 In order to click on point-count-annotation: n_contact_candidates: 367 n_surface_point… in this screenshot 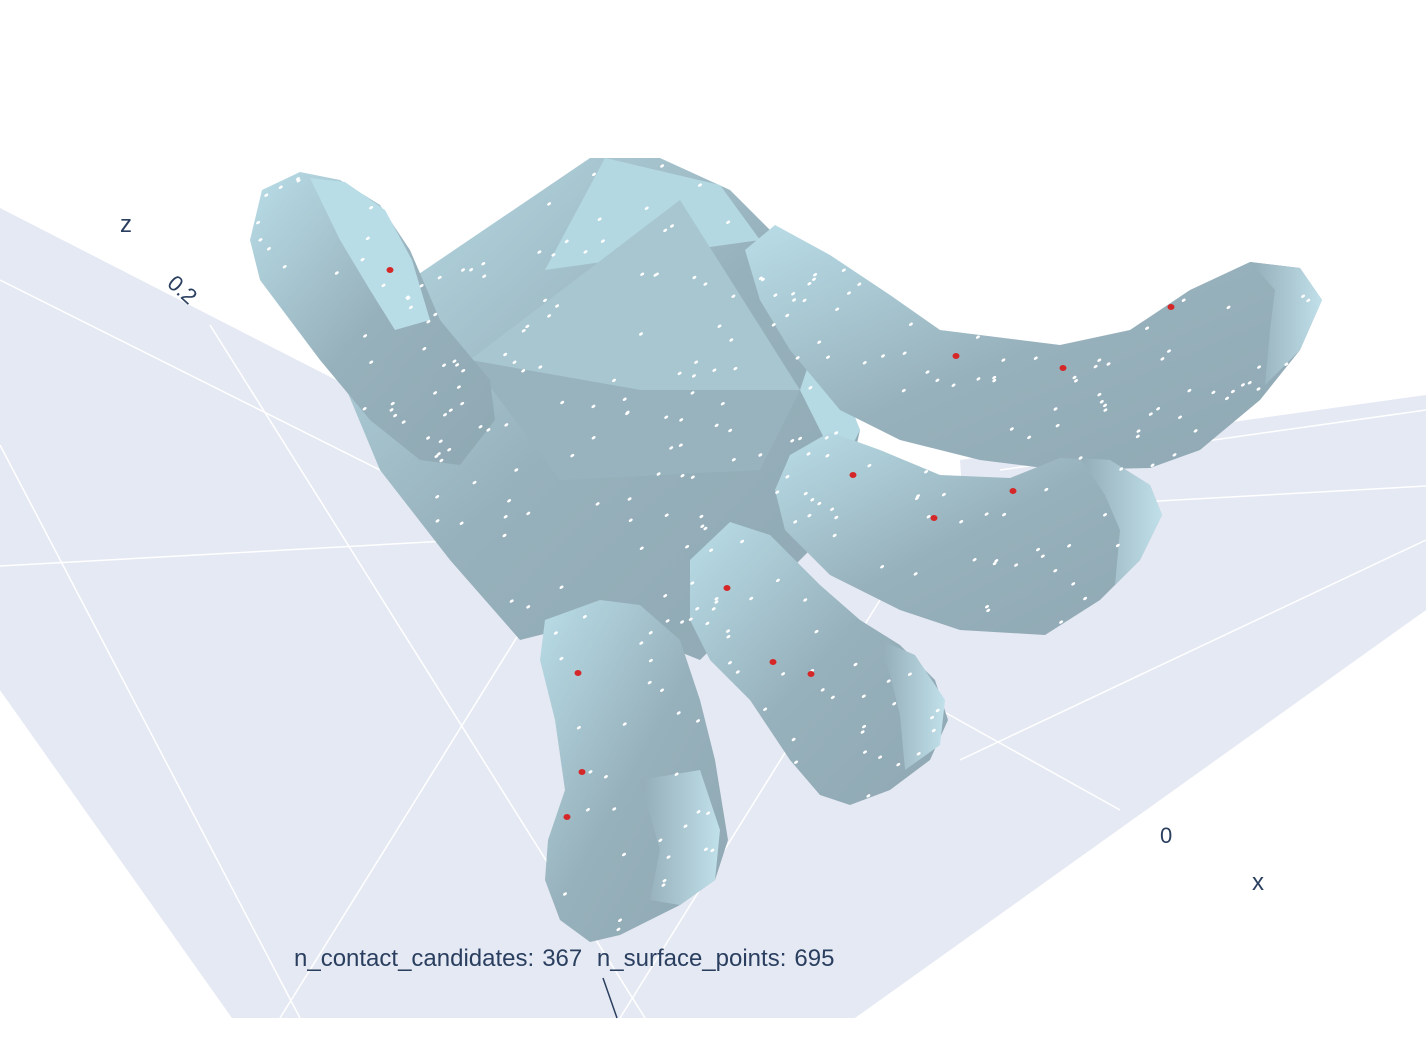, I will do `click(568, 959)`.